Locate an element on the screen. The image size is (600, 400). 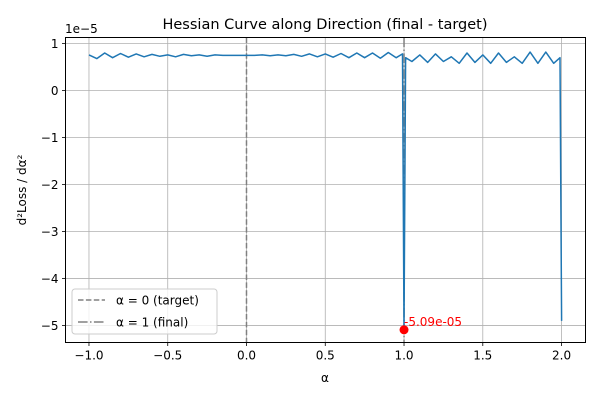
annotation: -5.09e-05 is located at coordinates (430, 325).